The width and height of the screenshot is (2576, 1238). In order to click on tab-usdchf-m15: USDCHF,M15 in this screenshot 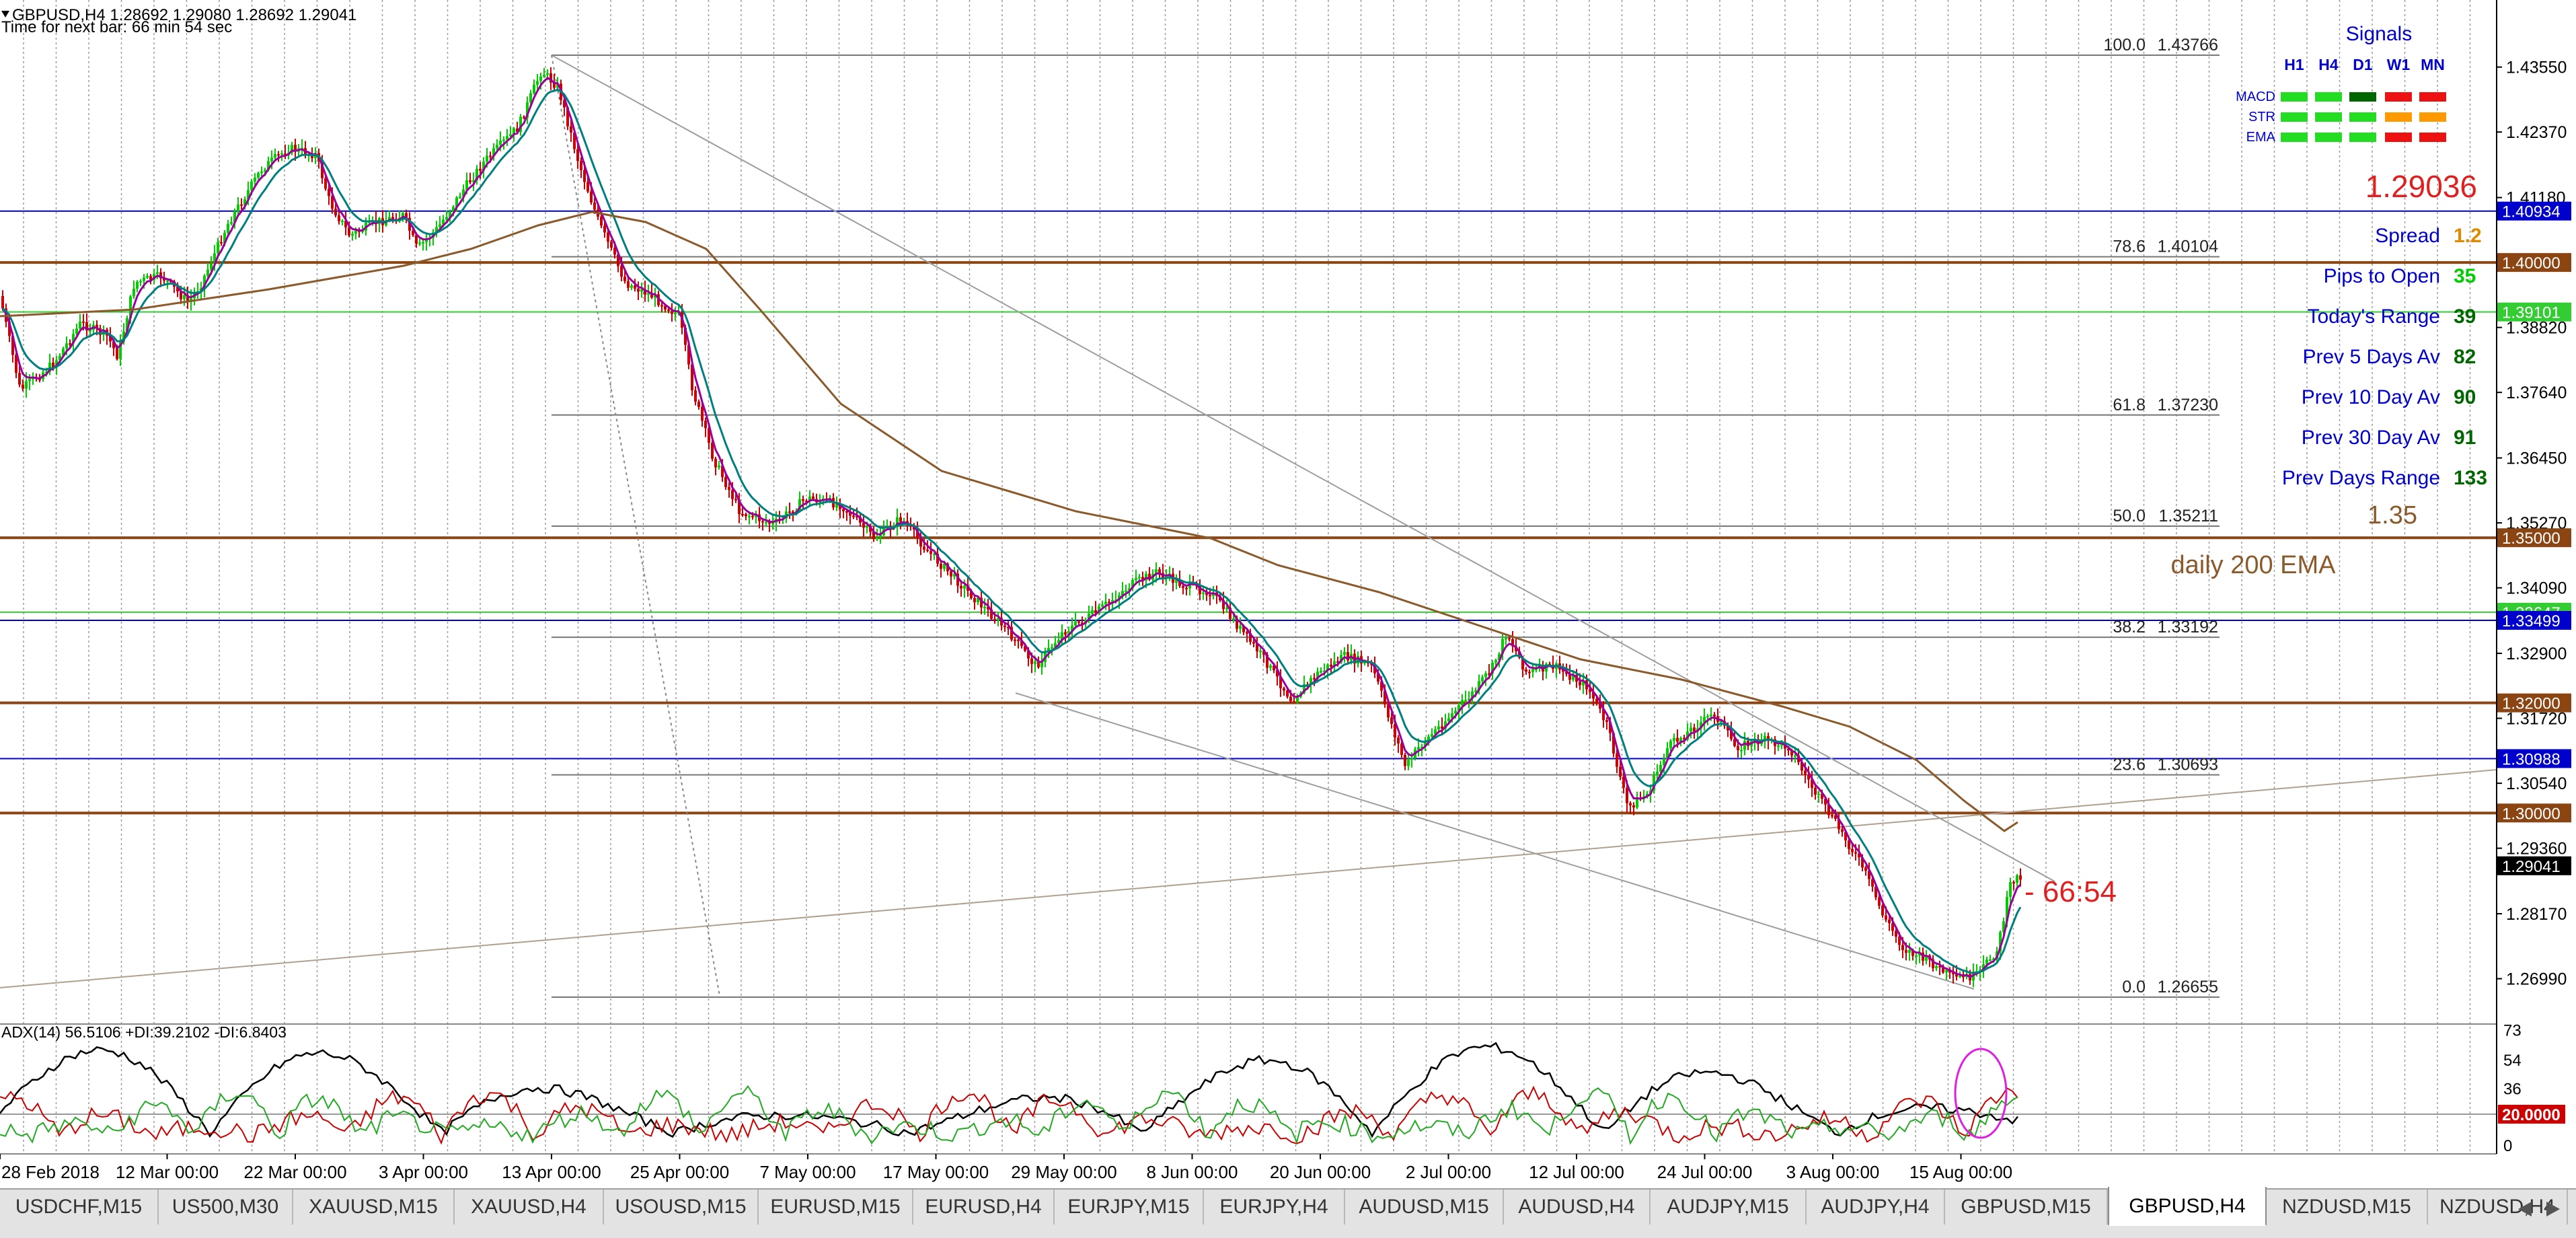, I will do `click(79, 1207)`.